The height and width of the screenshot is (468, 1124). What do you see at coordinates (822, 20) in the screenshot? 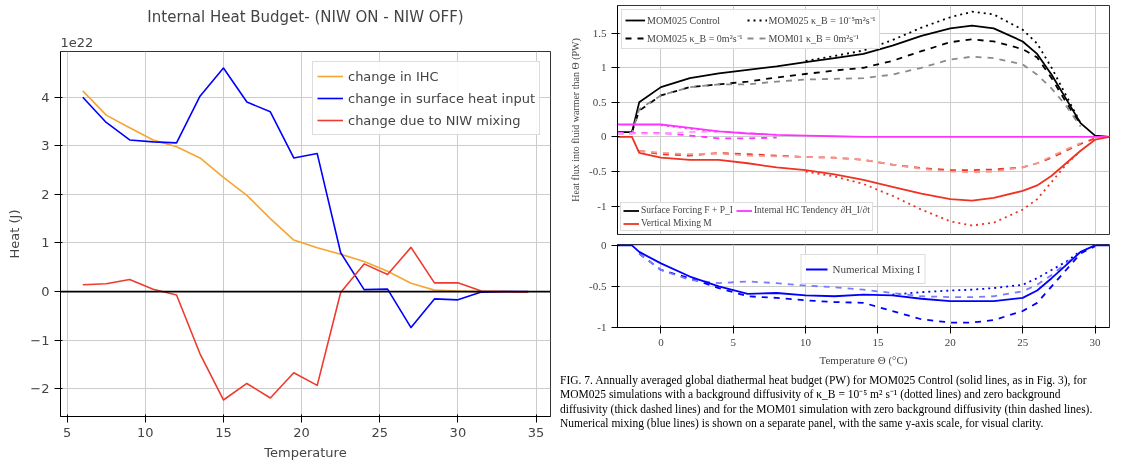
I see `legend-label: MOM025 κ_B = 10⁻⁵m²s⁻¹` at bounding box center [822, 20].